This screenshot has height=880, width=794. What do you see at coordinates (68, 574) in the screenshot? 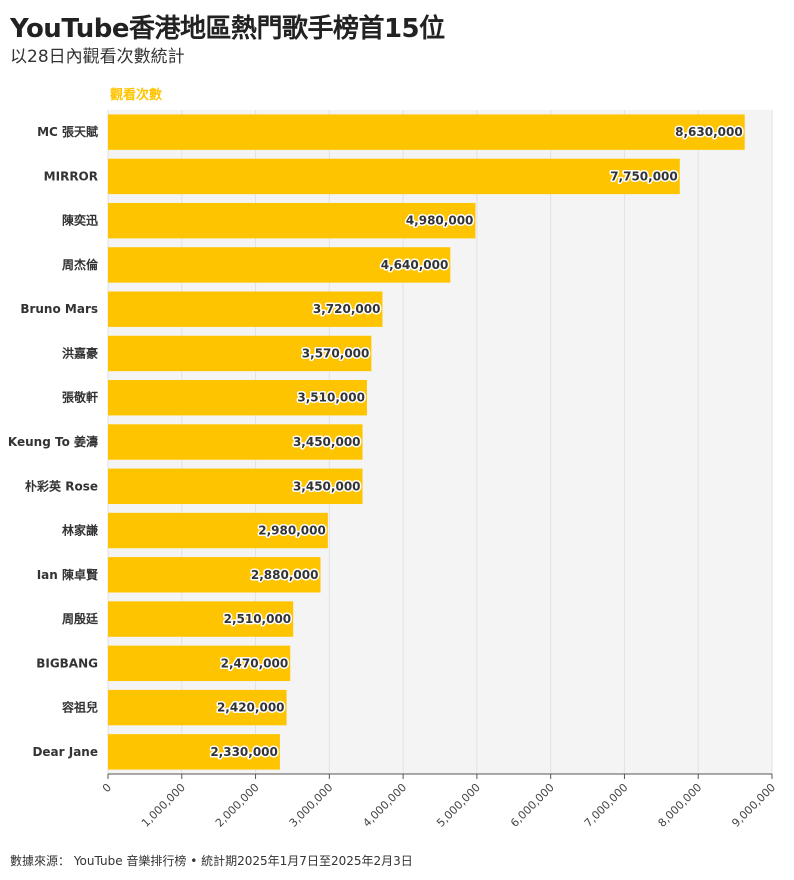
I see `category-label: Ian 陳卓賢` at bounding box center [68, 574].